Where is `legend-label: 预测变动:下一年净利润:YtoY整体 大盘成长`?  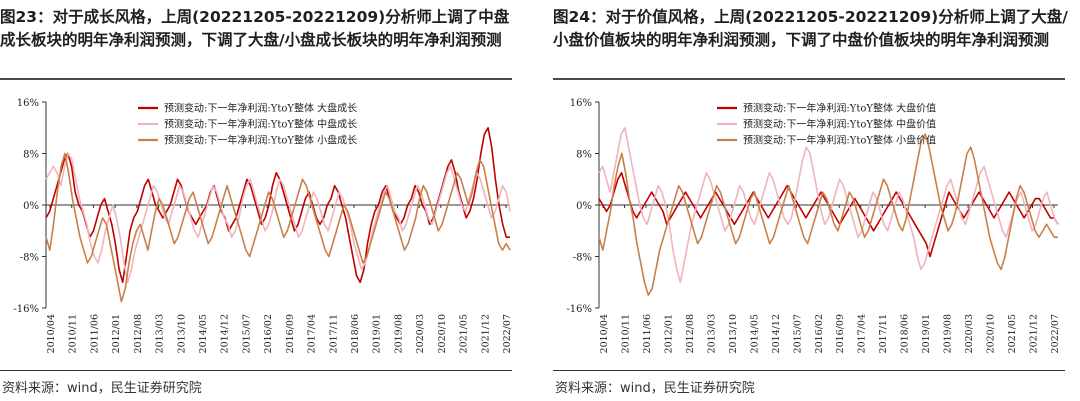 legend-label: 预测变动:下一年净利润:YtoY整体 大盘成长 is located at coordinates (260, 108).